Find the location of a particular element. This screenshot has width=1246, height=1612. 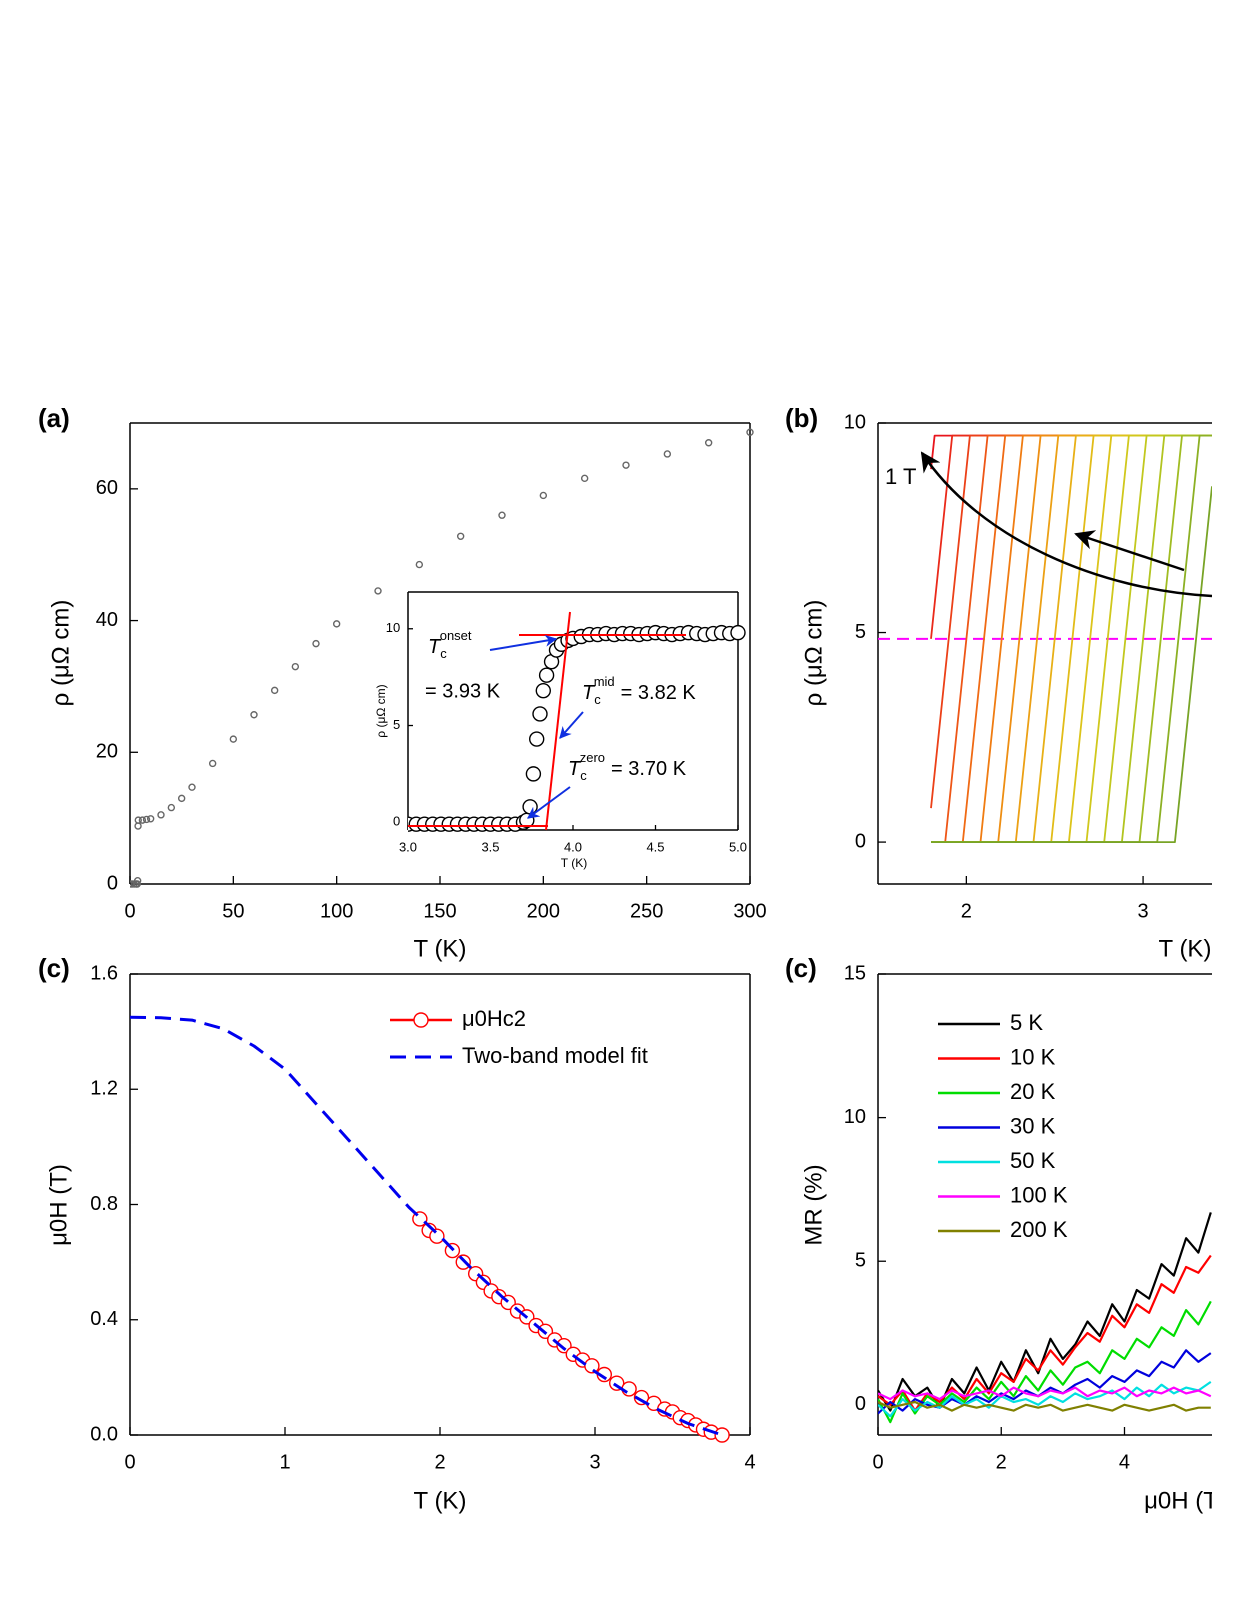

x-tick-label: 3 is located at coordinates (594, 1462).